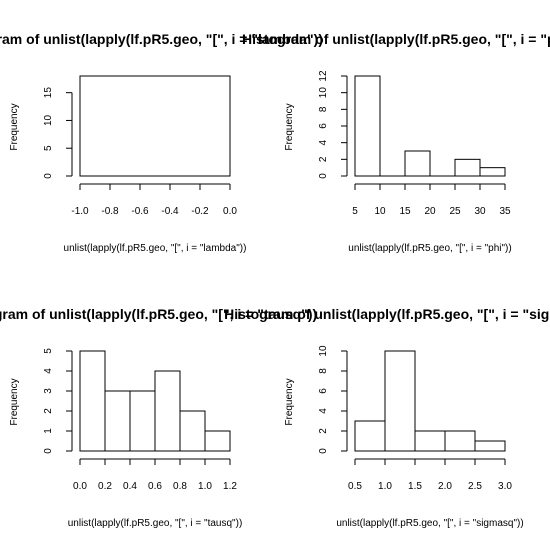 The height and width of the screenshot is (550, 550). I want to click on x-tick-label: 20, so click(430, 211).